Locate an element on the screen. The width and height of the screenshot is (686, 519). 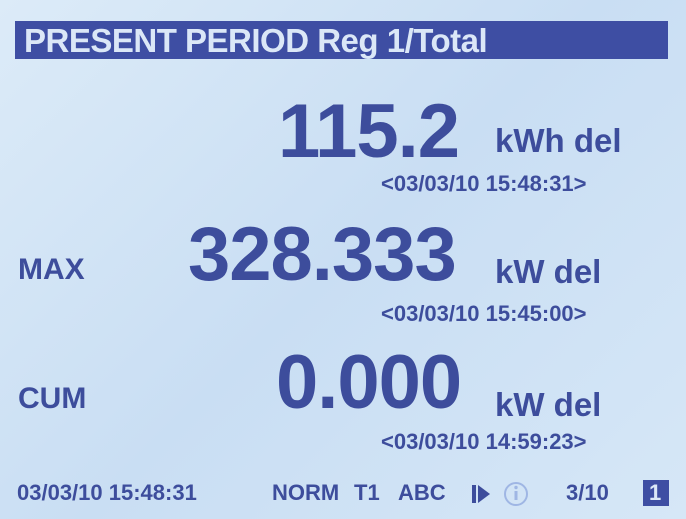
info-icon is located at coordinates (516, 494).